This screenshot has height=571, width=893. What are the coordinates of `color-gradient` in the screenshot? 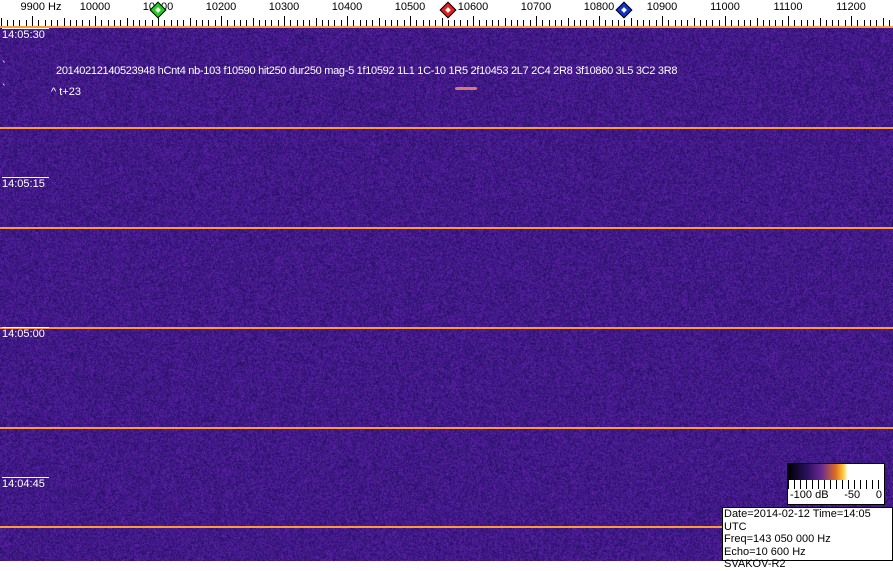 It's located at (836, 472).